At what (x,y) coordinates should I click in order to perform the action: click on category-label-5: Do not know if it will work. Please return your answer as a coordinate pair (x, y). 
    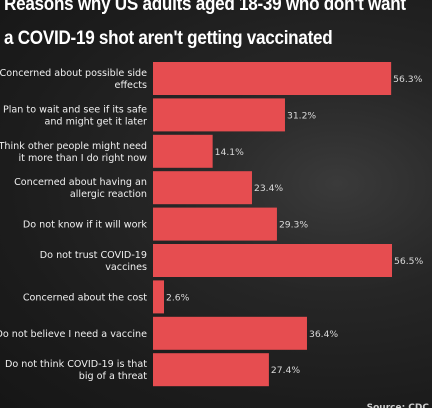
    Looking at the image, I should click on (85, 225).